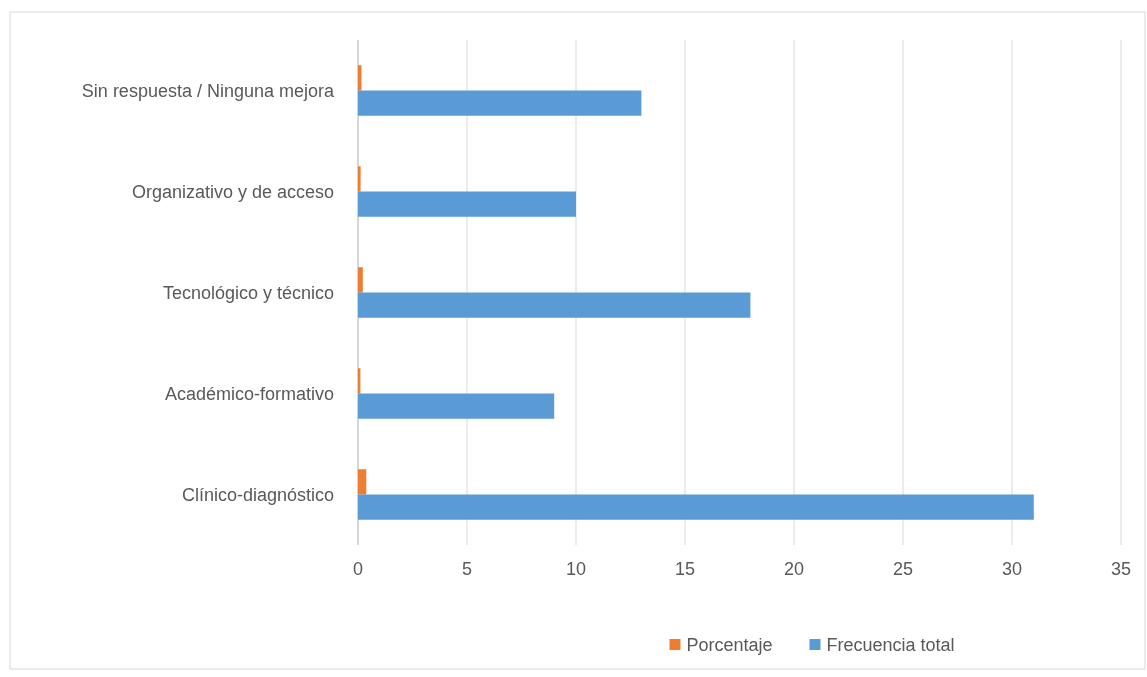  Describe the element at coordinates (358, 569) in the screenshot. I see `x-tick-label: 0` at that location.